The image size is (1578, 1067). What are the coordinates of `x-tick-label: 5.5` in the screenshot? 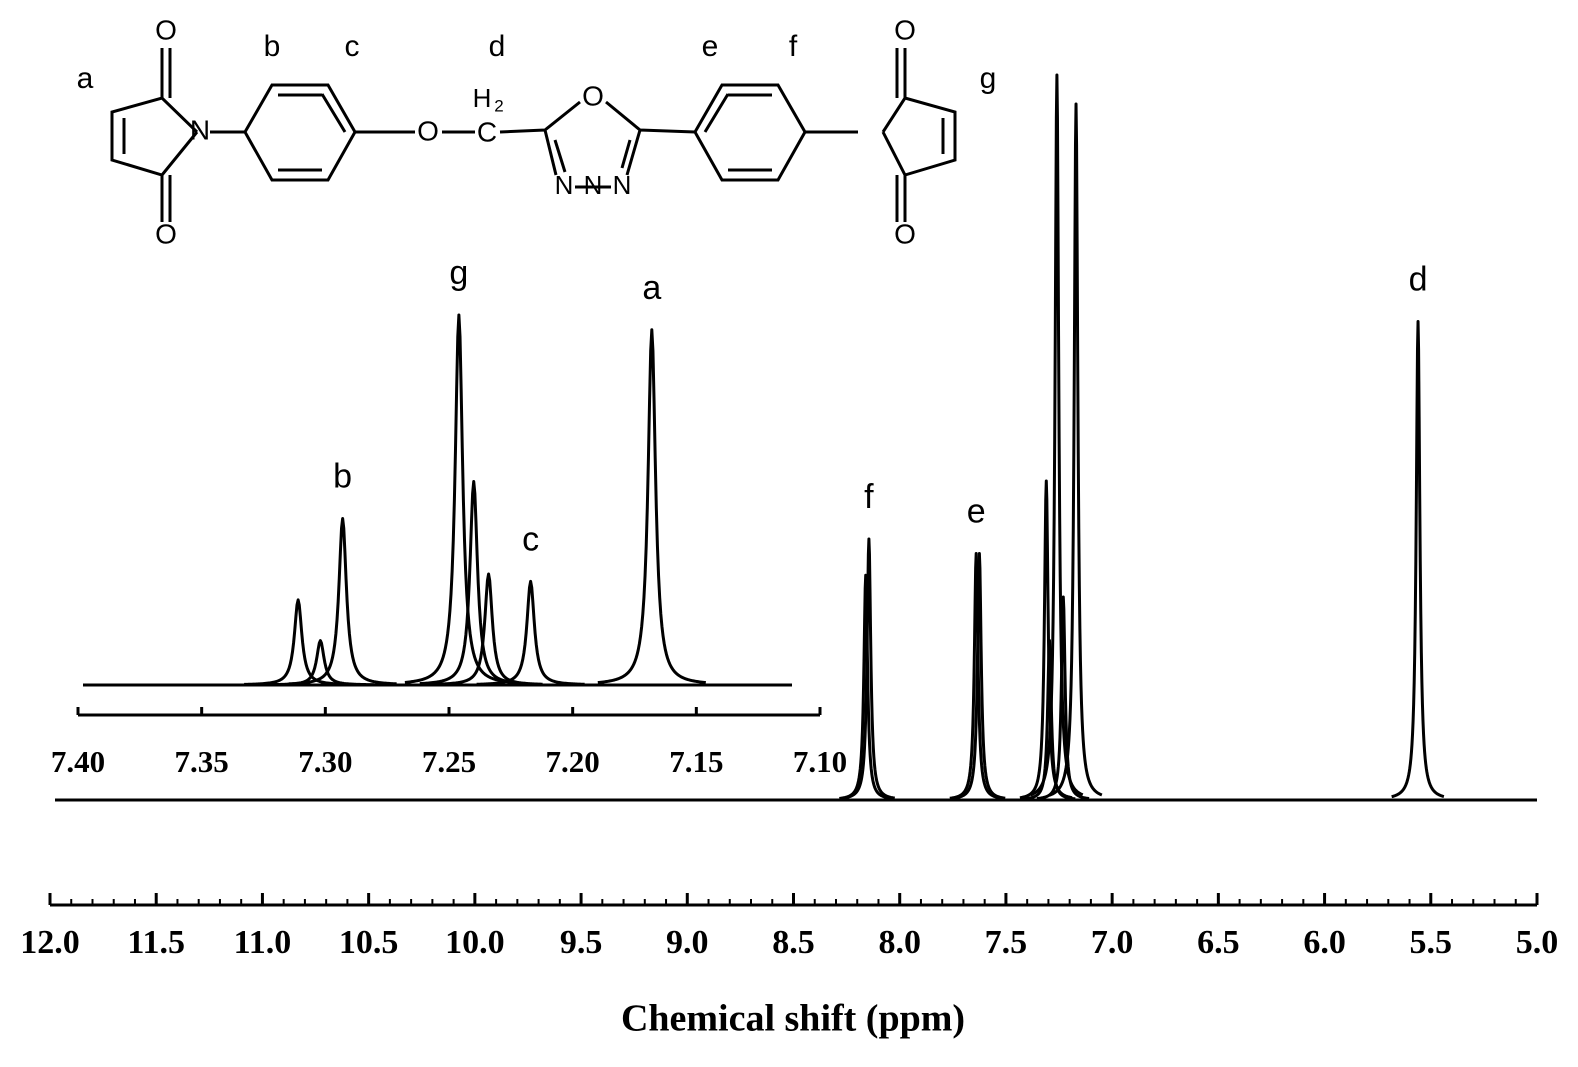 It's located at (1431, 942).